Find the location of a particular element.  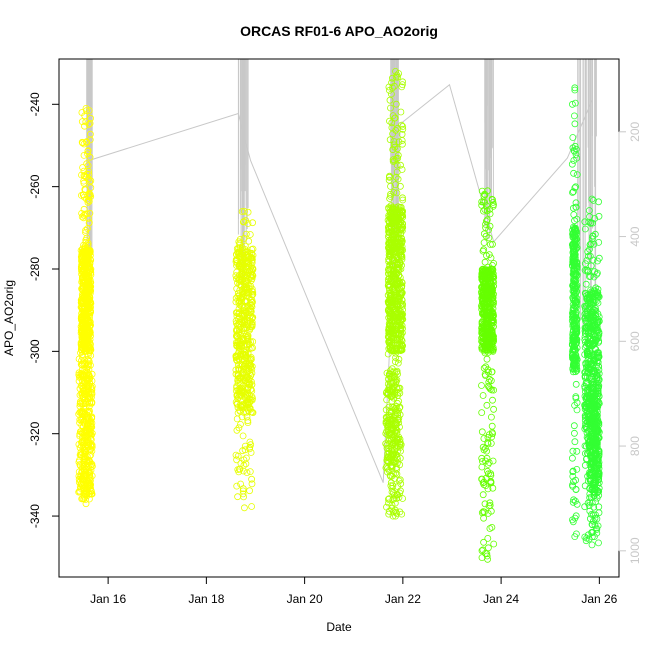

chart-title: ORCAS RF01-6 APO_AO2orig is located at coordinates (339, 31).